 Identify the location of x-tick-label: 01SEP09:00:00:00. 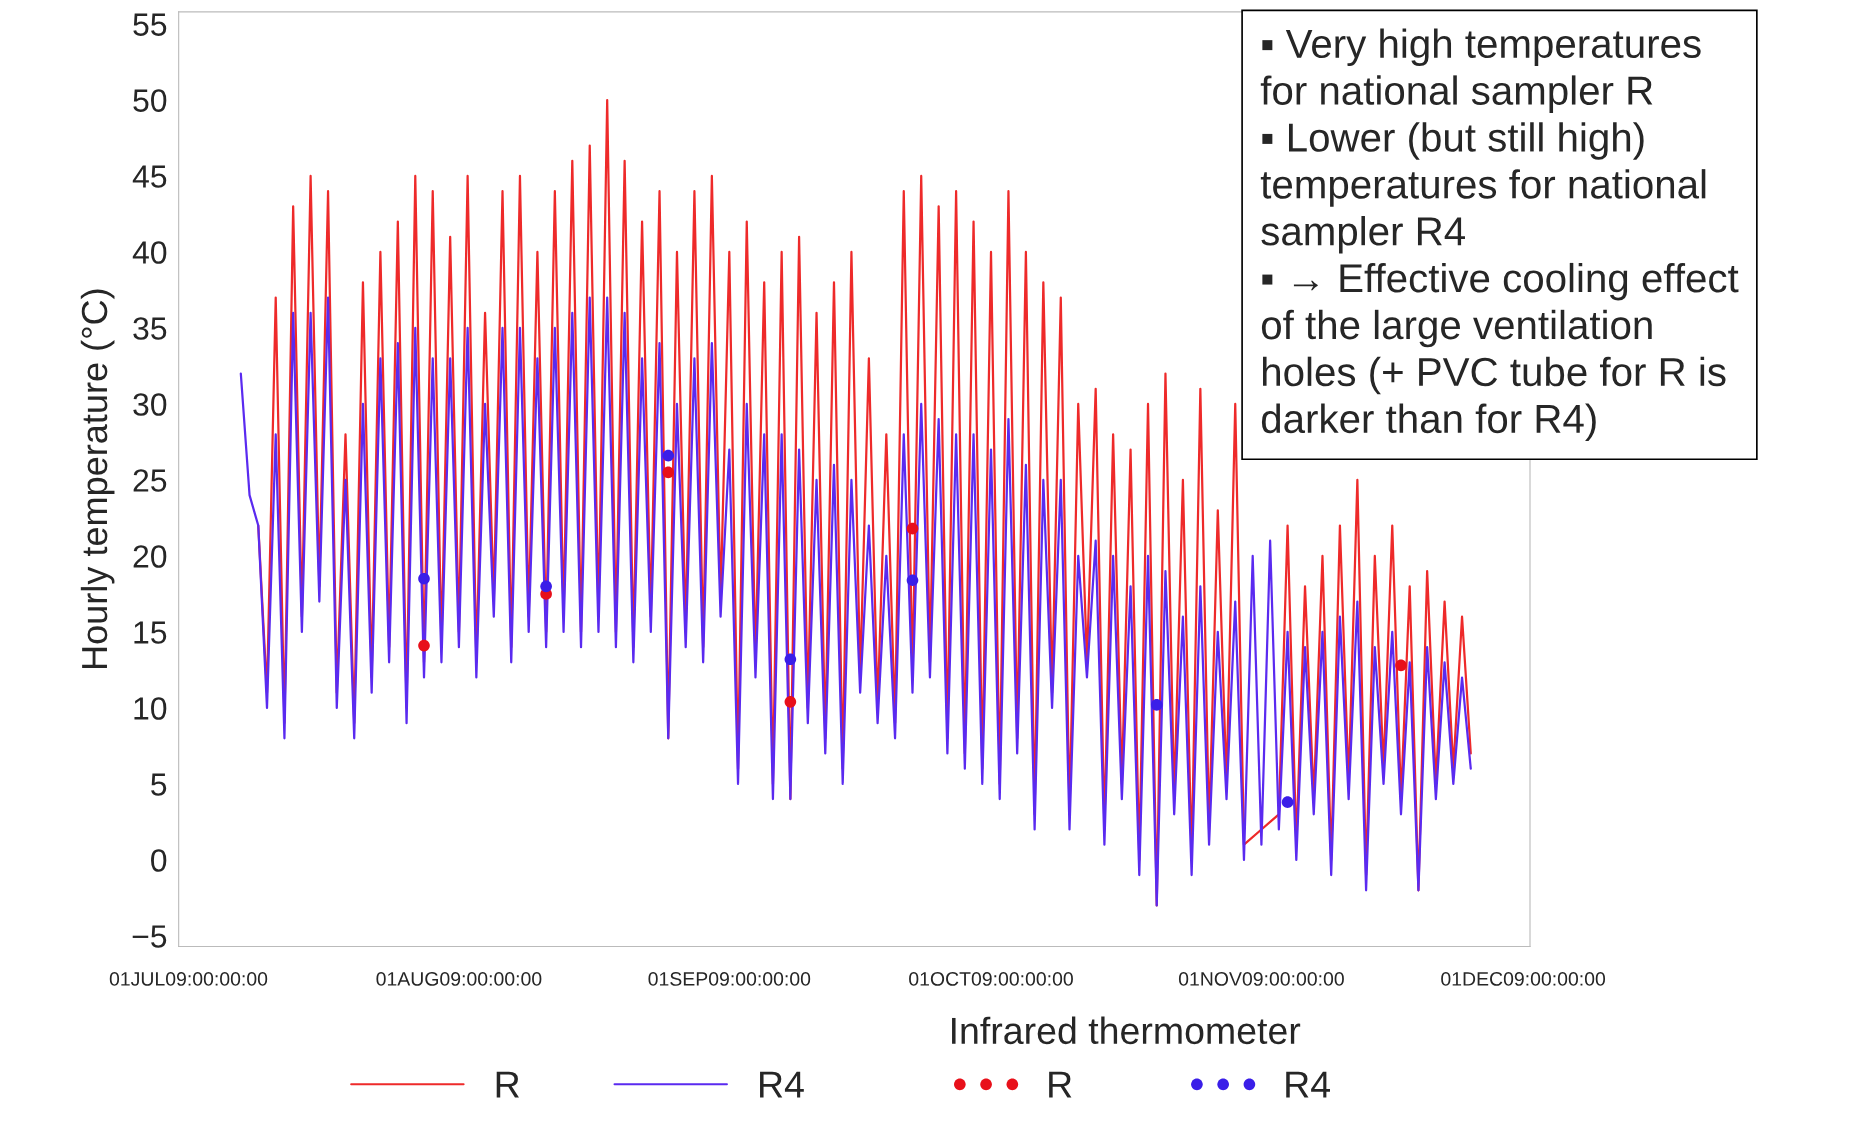
(729, 979).